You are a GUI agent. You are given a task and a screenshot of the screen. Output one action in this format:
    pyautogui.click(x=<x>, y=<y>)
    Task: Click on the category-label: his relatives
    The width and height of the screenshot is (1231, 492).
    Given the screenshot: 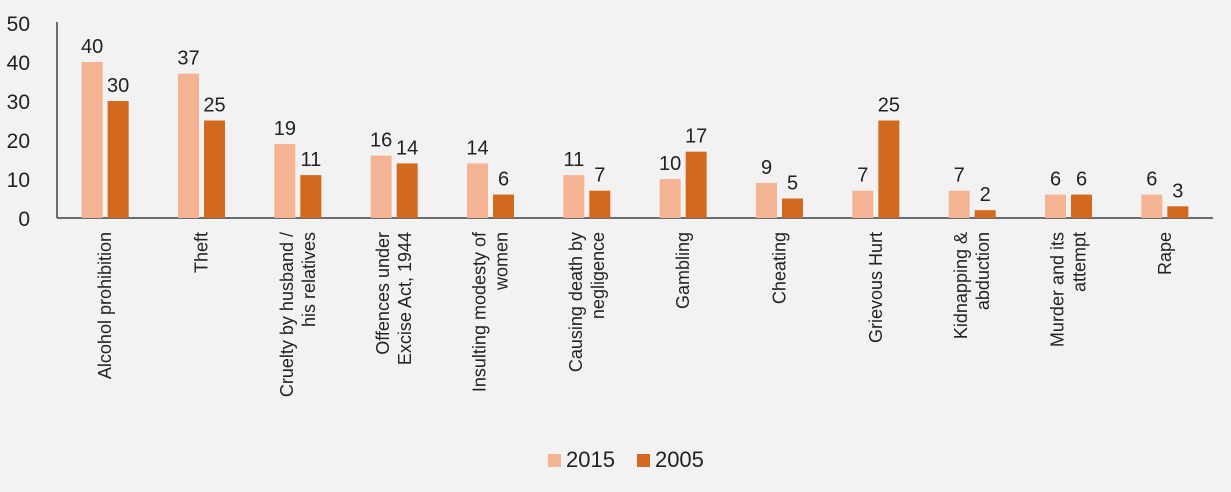 What is the action you would take?
    pyautogui.click(x=309, y=279)
    